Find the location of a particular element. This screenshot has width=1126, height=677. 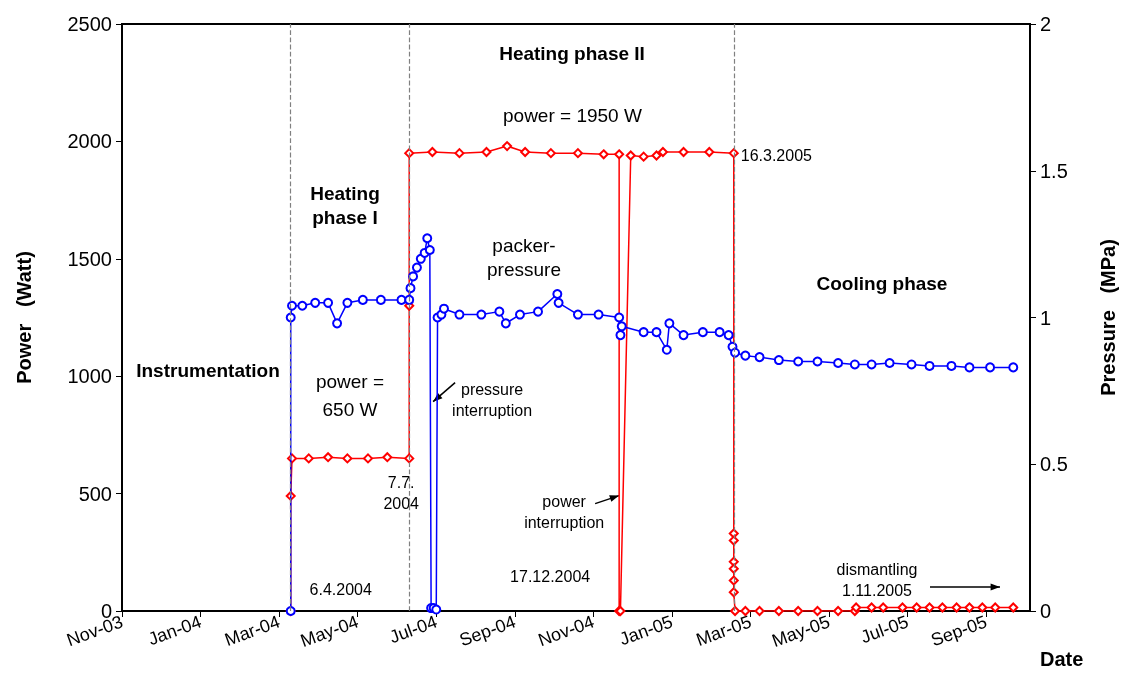

y-axis-title: Power (Watt) is located at coordinates (24, 317).